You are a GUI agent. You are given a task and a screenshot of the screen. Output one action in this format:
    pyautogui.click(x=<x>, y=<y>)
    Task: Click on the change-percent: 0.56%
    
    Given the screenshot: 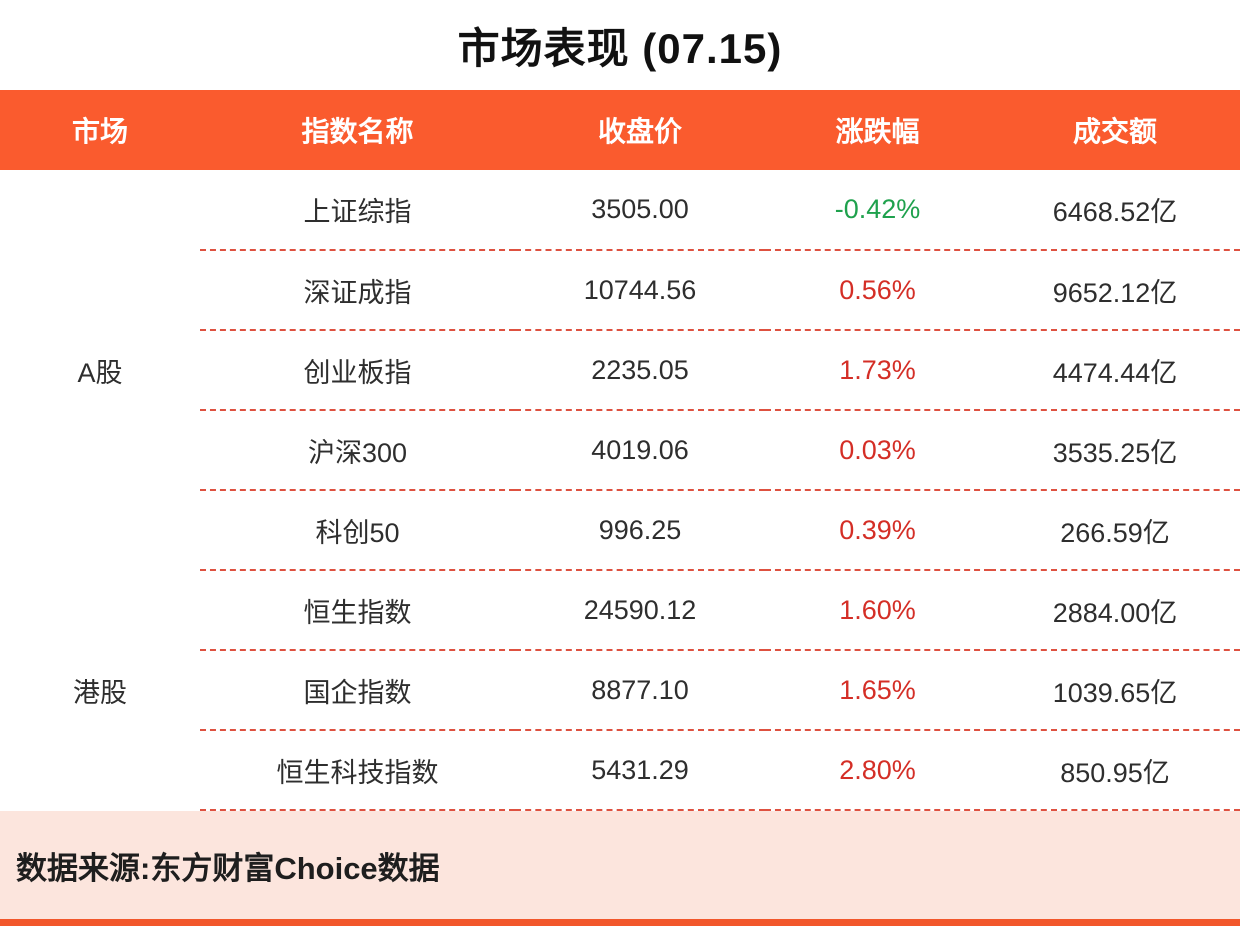 What is the action you would take?
    pyautogui.click(x=877, y=290)
    